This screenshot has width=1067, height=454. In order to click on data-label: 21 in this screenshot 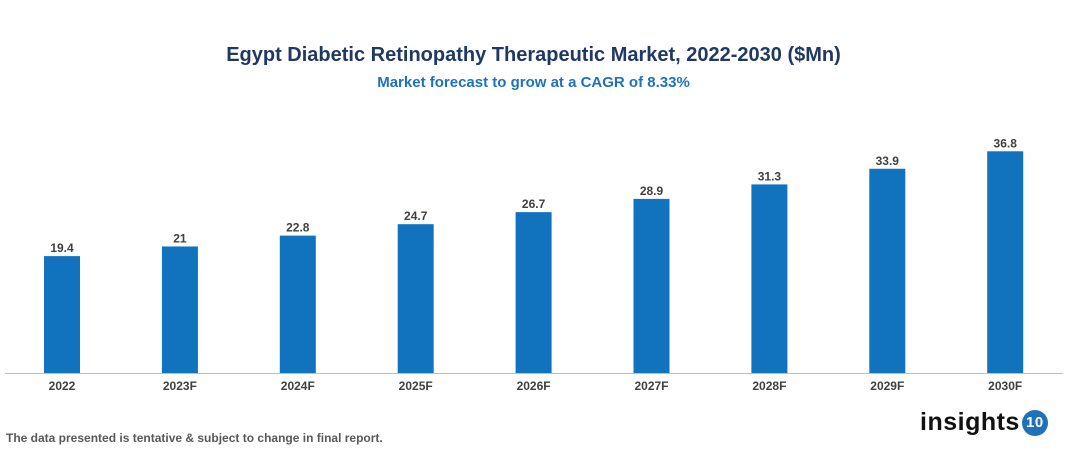, I will do `click(180, 238)`.